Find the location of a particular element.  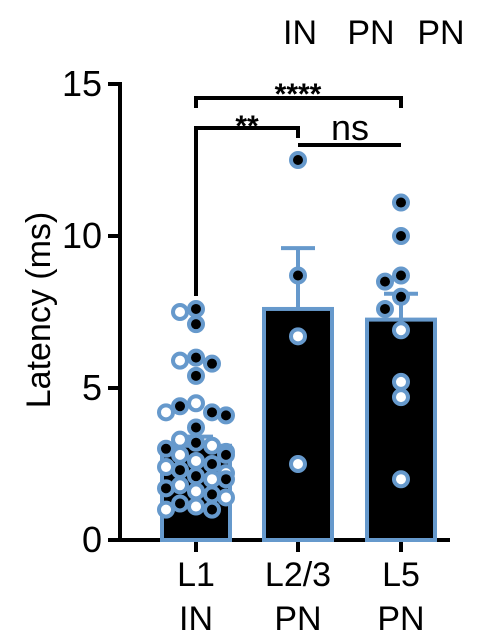

comparison-bracket-l1-l23 is located at coordinates (247, 211).